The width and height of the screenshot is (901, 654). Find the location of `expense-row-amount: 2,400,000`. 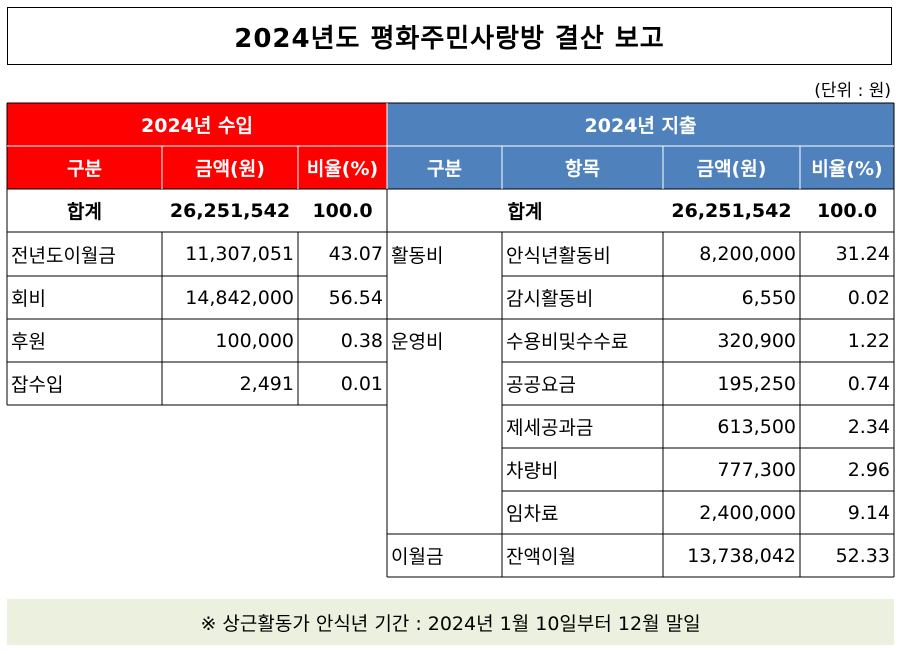

expense-row-amount: 2,400,000 is located at coordinates (747, 512).